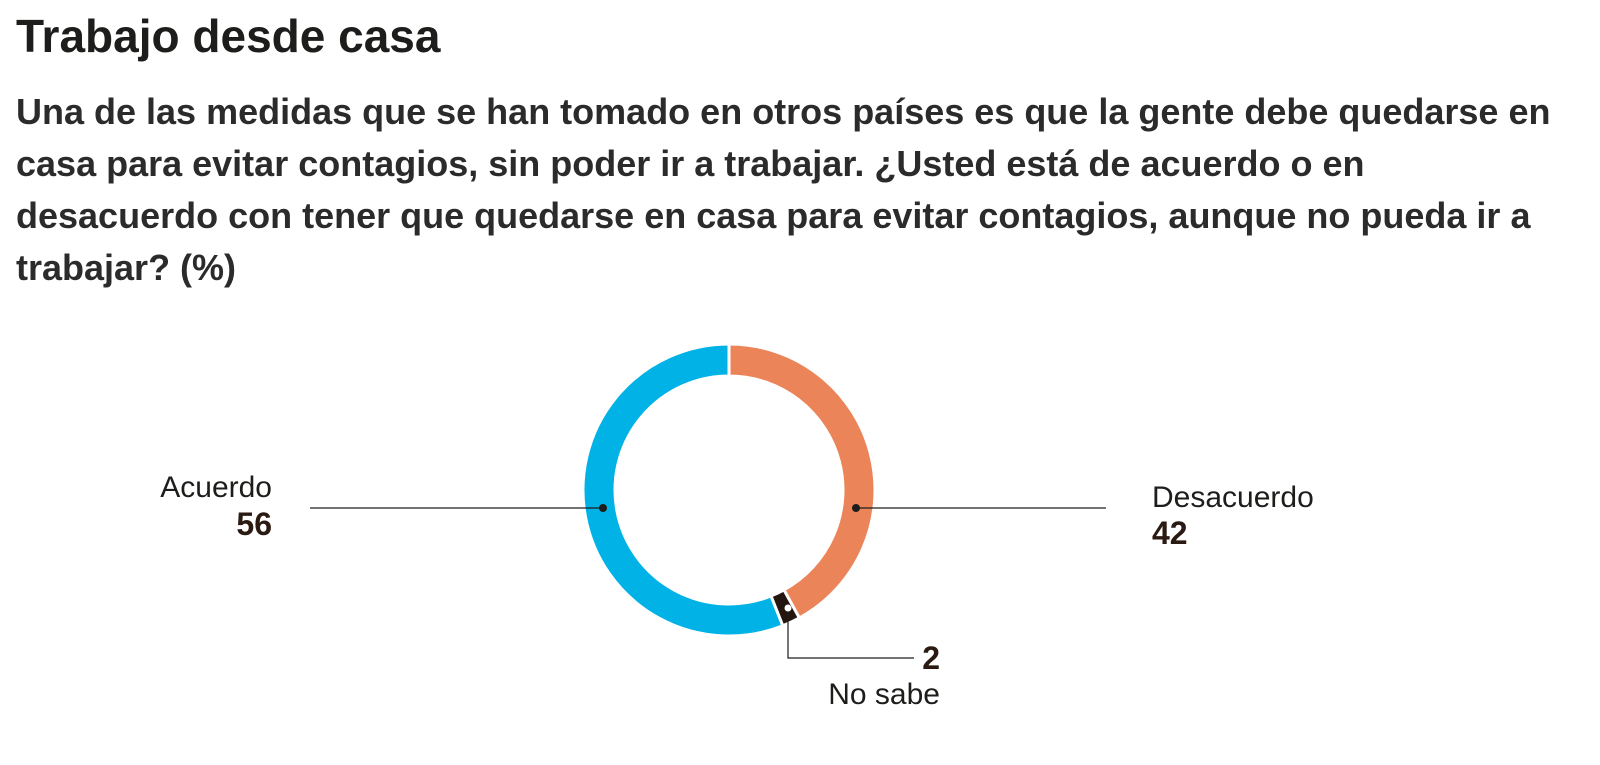 The width and height of the screenshot is (1600, 765). What do you see at coordinates (931, 658) in the screenshot?
I see `label-nosabe-value: 2` at bounding box center [931, 658].